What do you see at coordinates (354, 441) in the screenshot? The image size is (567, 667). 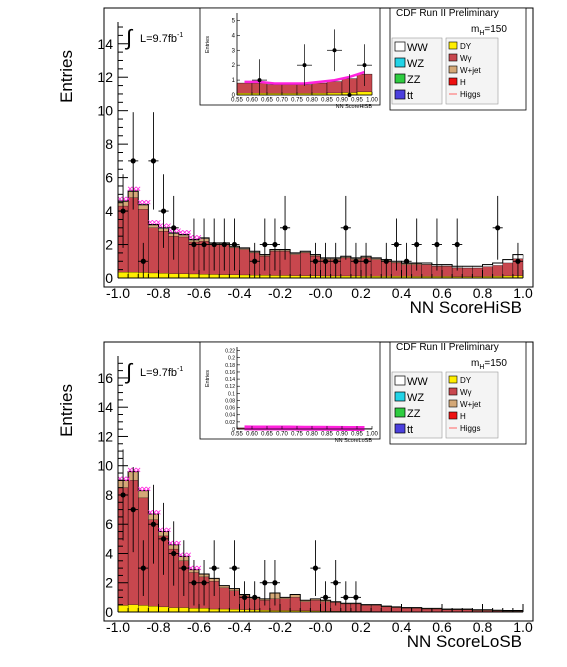 I see `inset-x-axis-title: NN ScoreLoSB` at bounding box center [354, 441].